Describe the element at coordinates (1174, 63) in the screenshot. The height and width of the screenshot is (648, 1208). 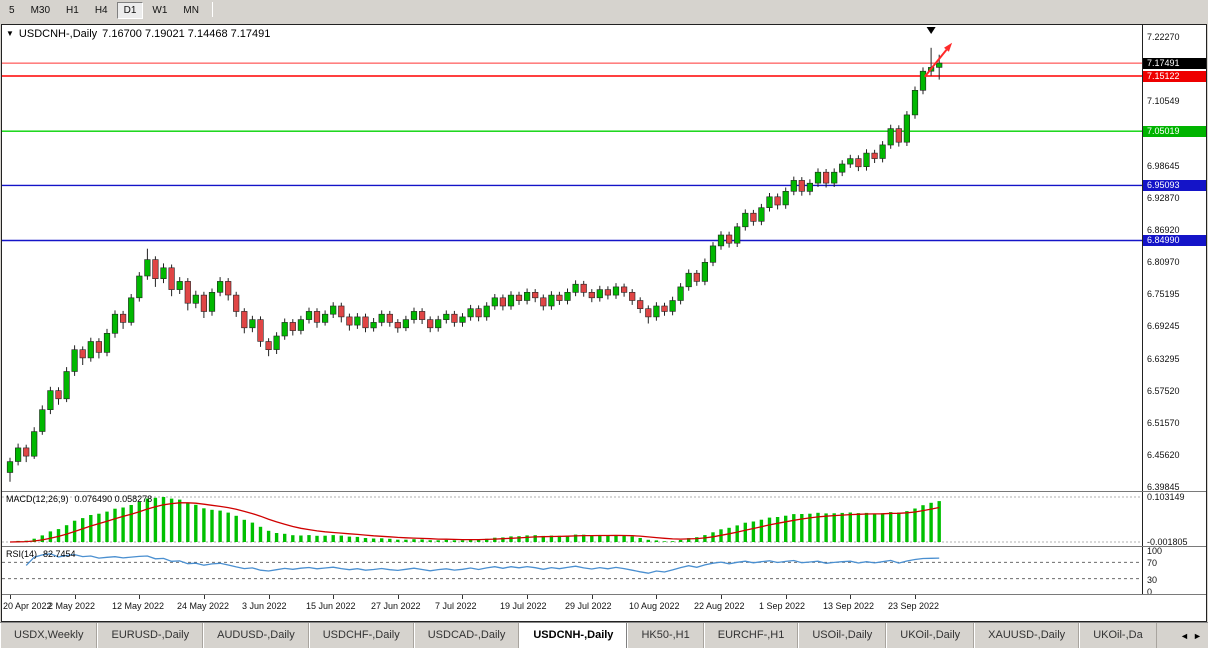
I see `current-price-badge: 7.17491` at that location.